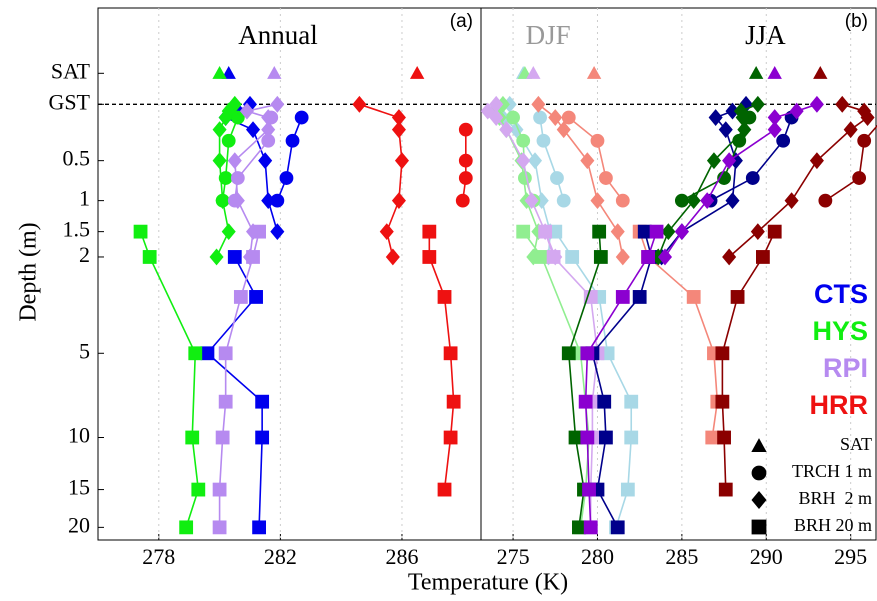 This screenshot has height=601, width=877. Describe the element at coordinates (280, 556) in the screenshot. I see `x-tick-label: 282` at that location.